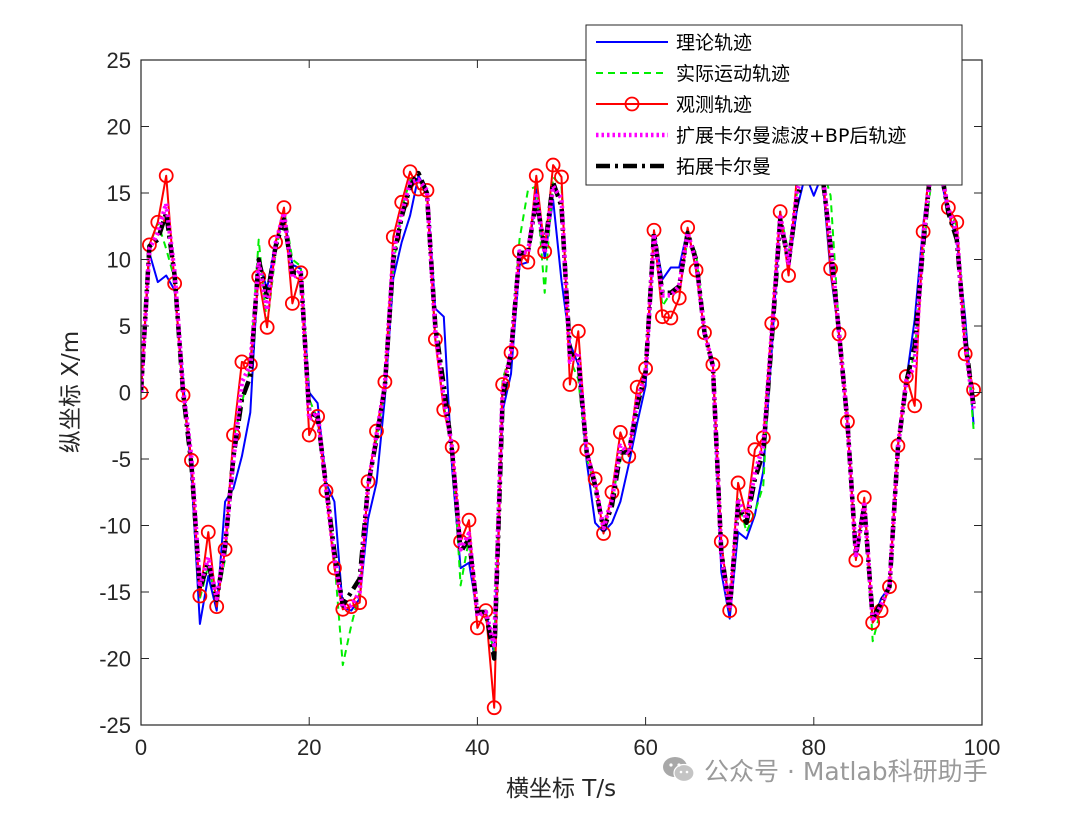 The height and width of the screenshot is (813, 1080). I want to click on legend-label: 实际运动轨迹, so click(733, 74).